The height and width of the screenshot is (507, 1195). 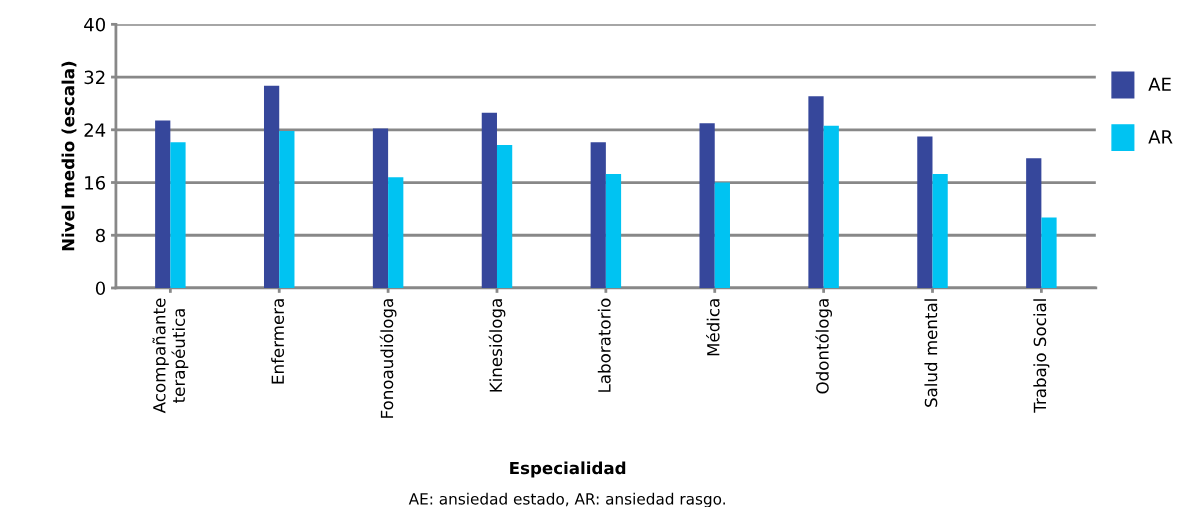 I want to click on x-tick-label: Odontóloga, so click(x=824, y=346).